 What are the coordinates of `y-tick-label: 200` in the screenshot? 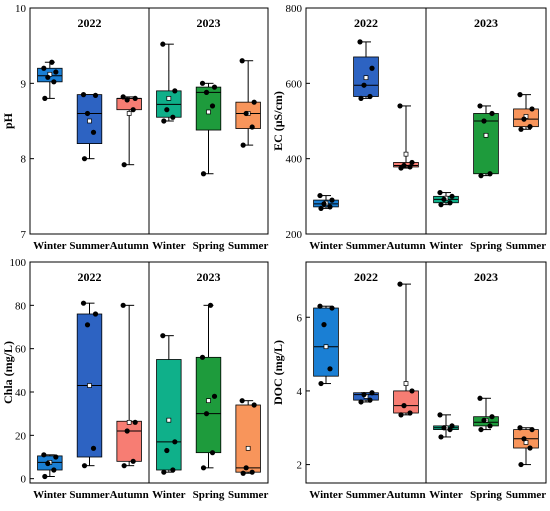 It's located at (294, 235).